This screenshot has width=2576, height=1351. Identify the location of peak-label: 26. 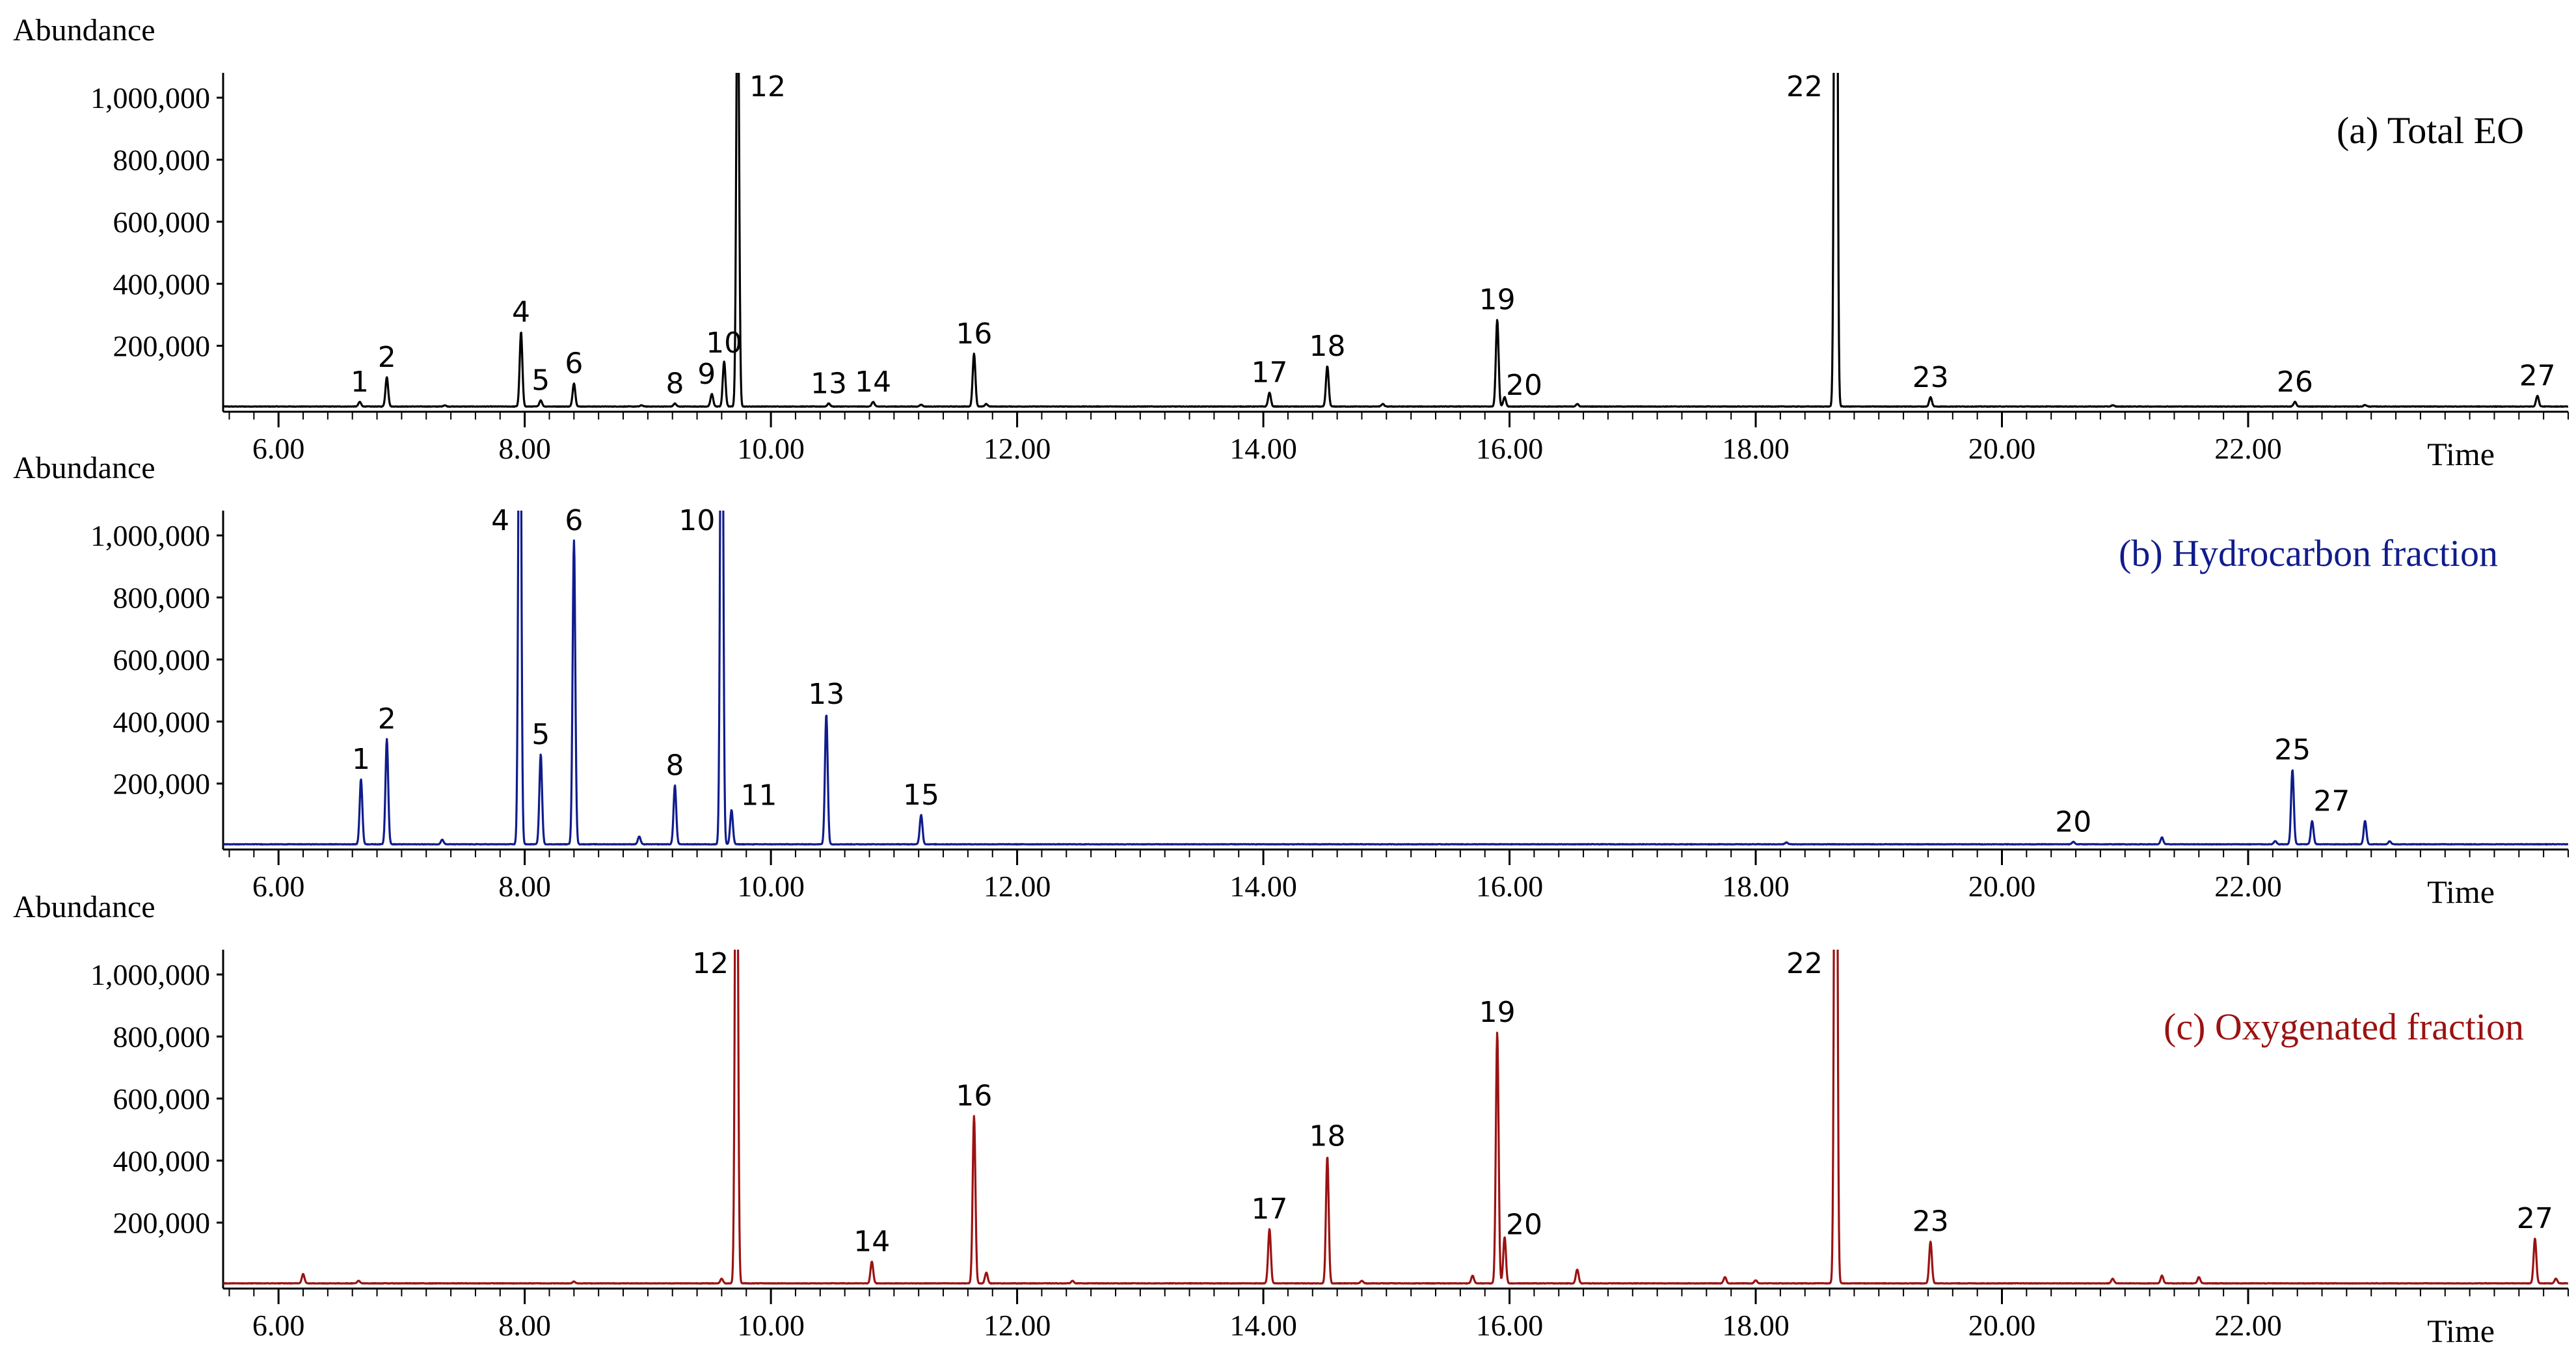
(2295, 382).